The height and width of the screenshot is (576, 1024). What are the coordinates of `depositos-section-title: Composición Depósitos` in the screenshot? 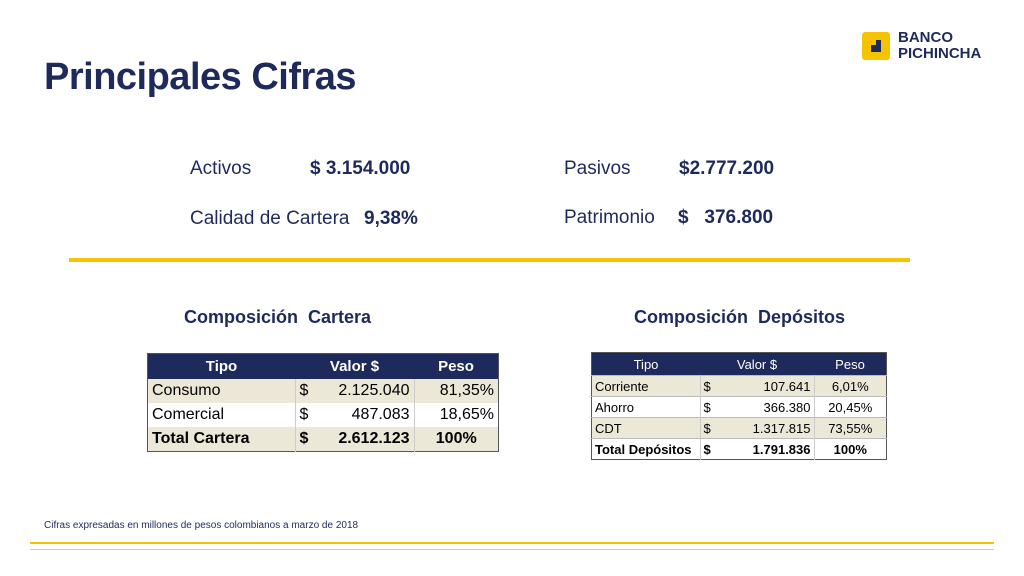 It's located at (740, 317).